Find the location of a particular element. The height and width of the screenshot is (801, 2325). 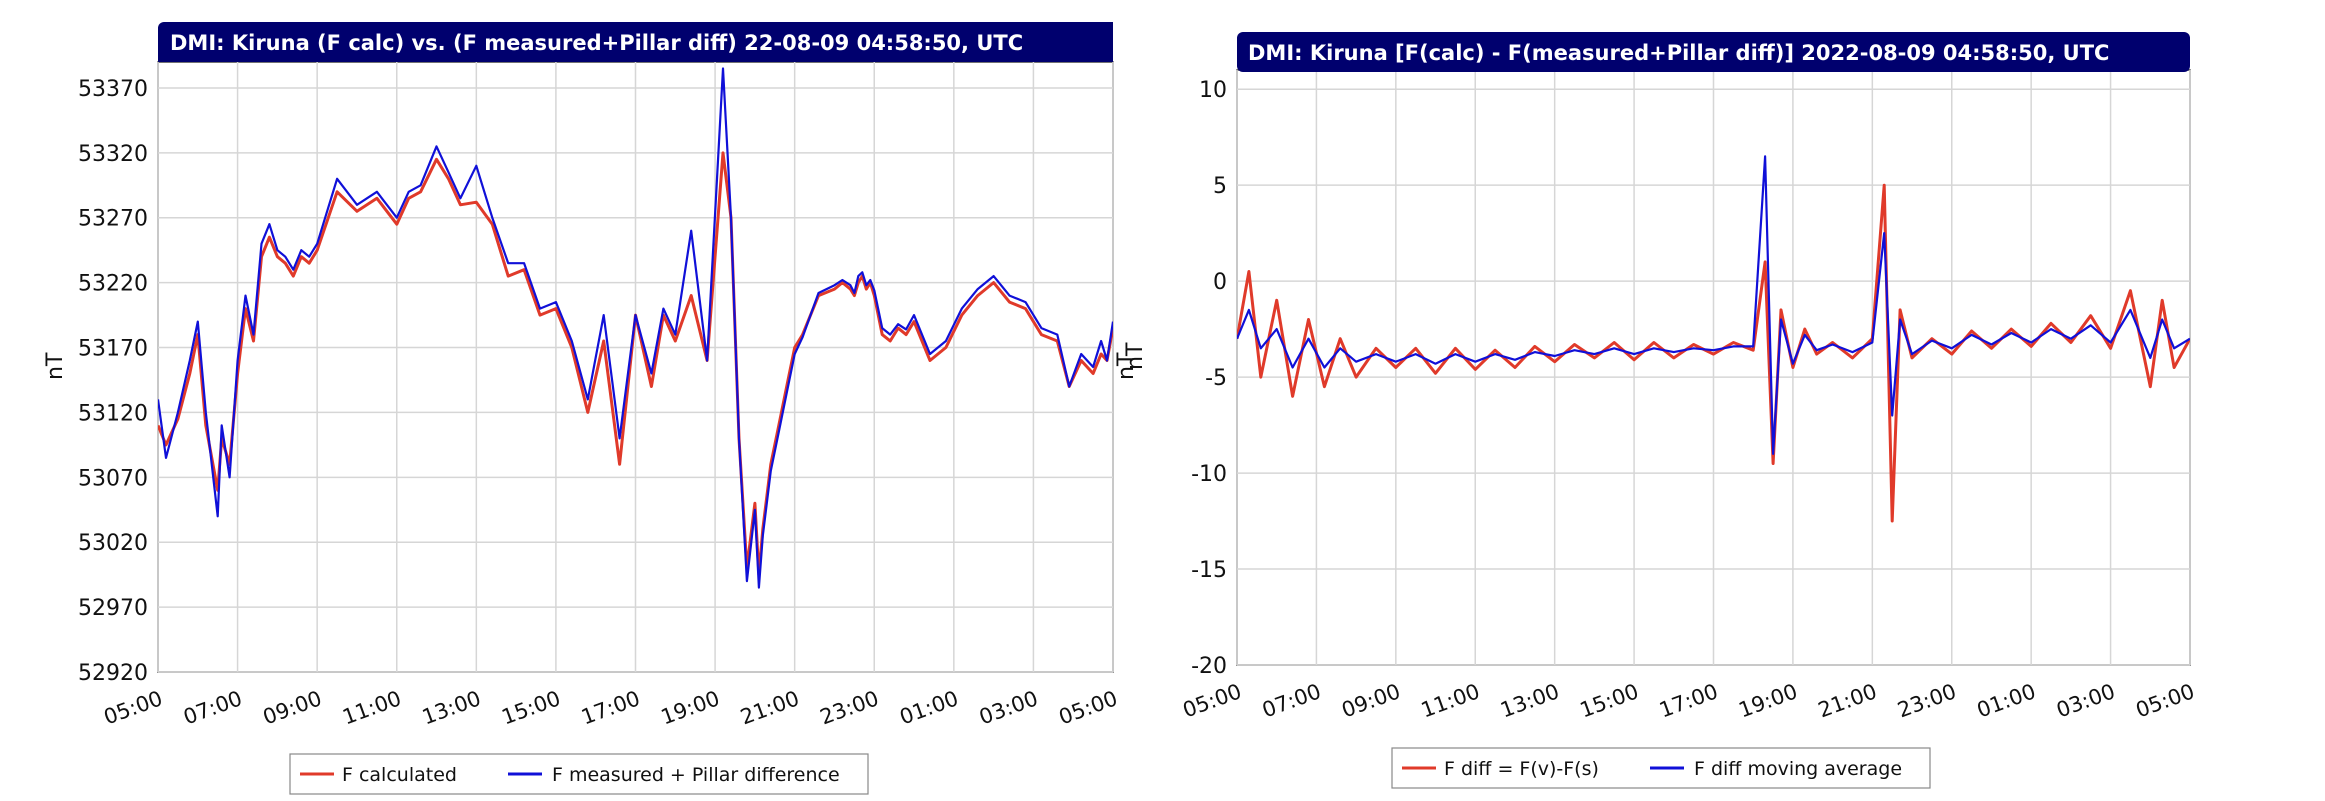

y-axis-label-right: nT is located at coordinates (1135, 356).